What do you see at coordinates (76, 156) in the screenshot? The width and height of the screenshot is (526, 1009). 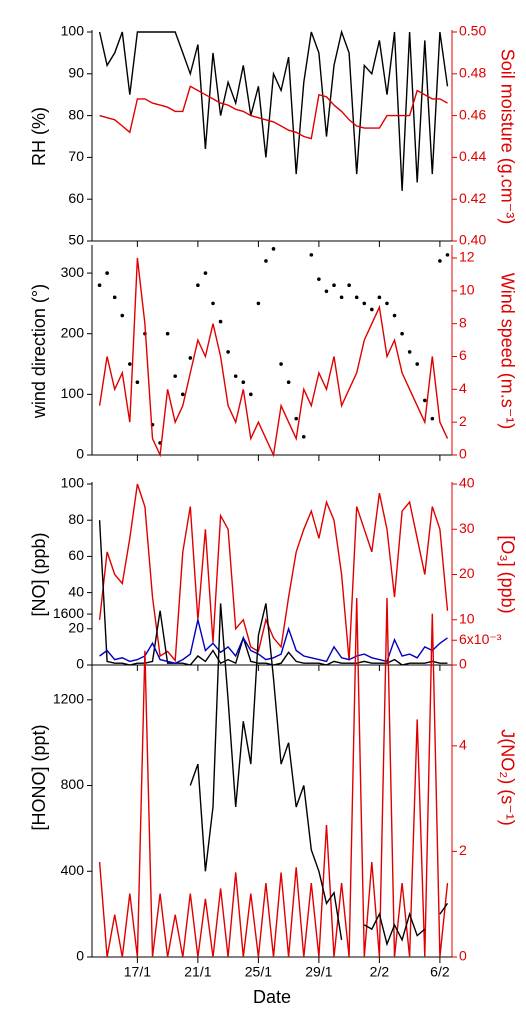 I see `y-tick-label: 70` at bounding box center [76, 156].